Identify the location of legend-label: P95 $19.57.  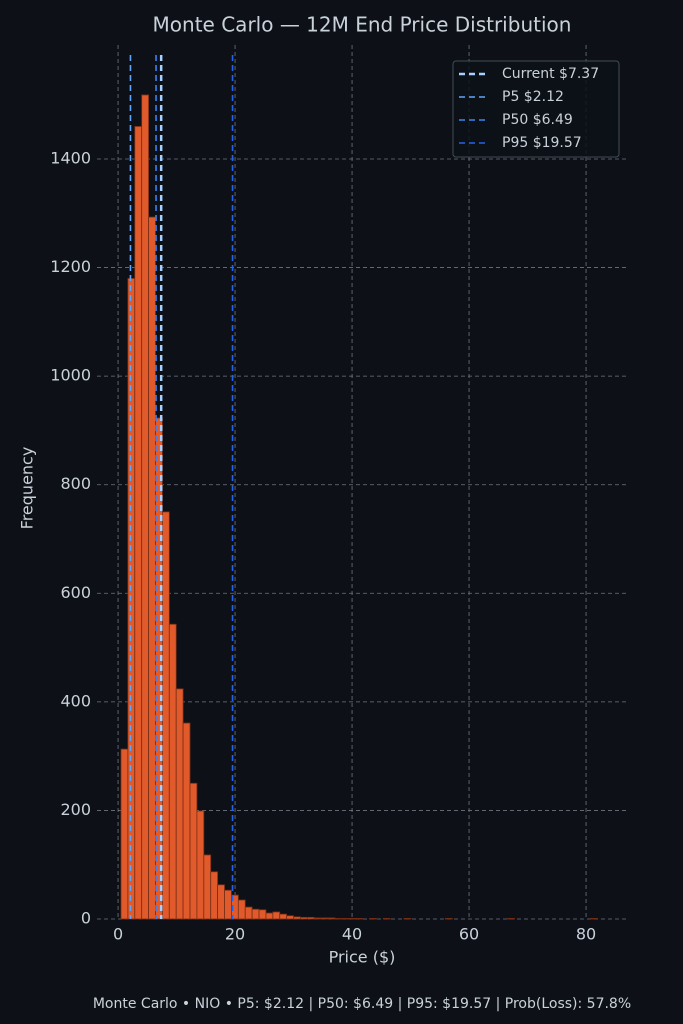
(542, 143).